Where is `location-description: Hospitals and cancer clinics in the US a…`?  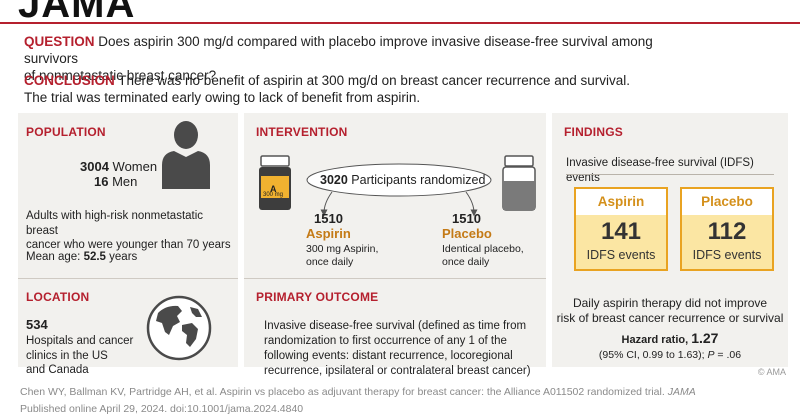 location-description: Hospitals and cancer clinics in the US a… is located at coordinates (79, 356).